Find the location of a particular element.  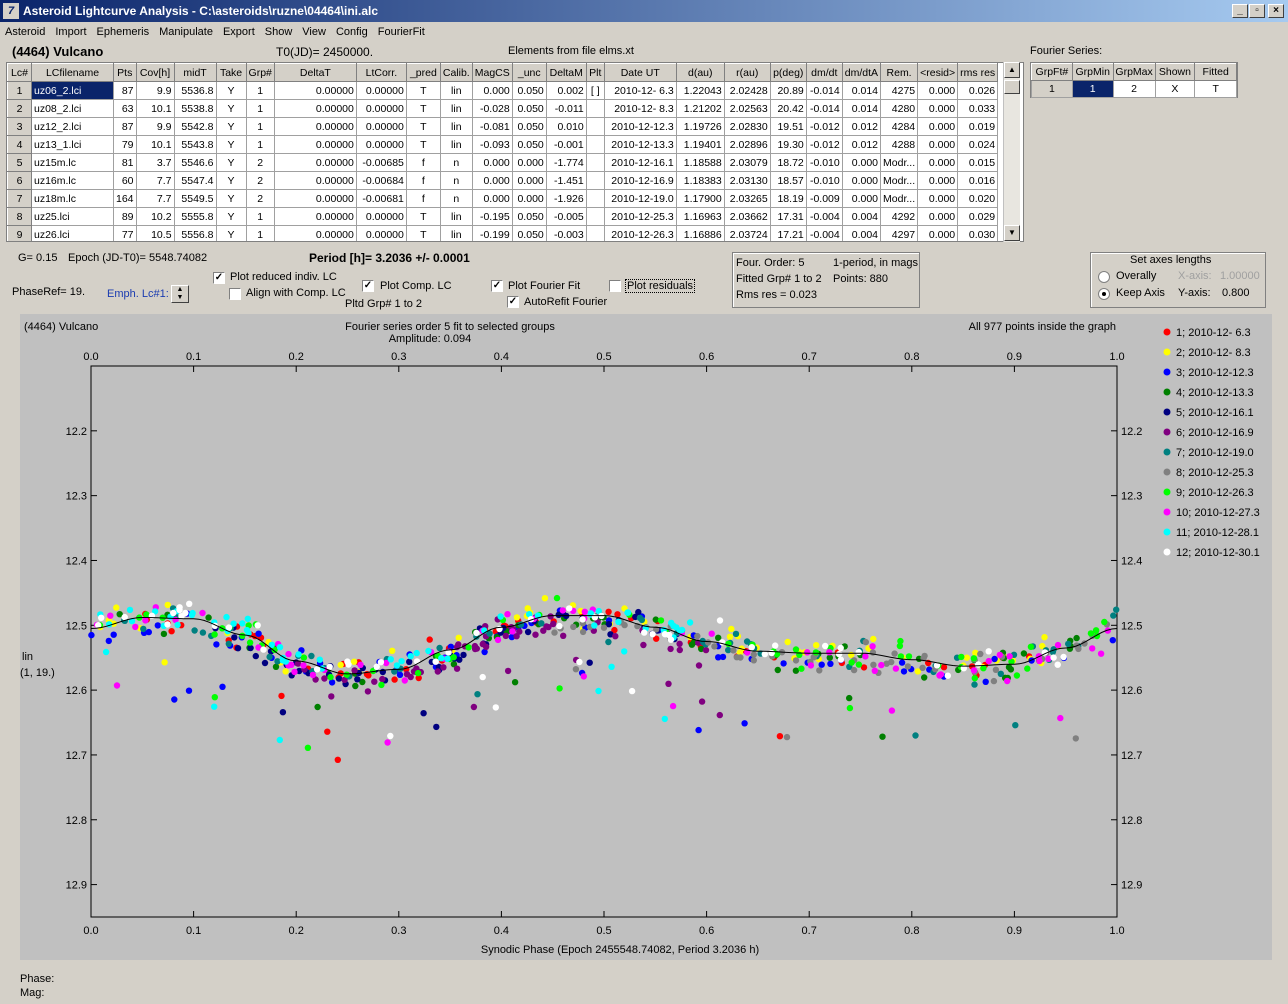

column-header: Rem. is located at coordinates (899, 72).